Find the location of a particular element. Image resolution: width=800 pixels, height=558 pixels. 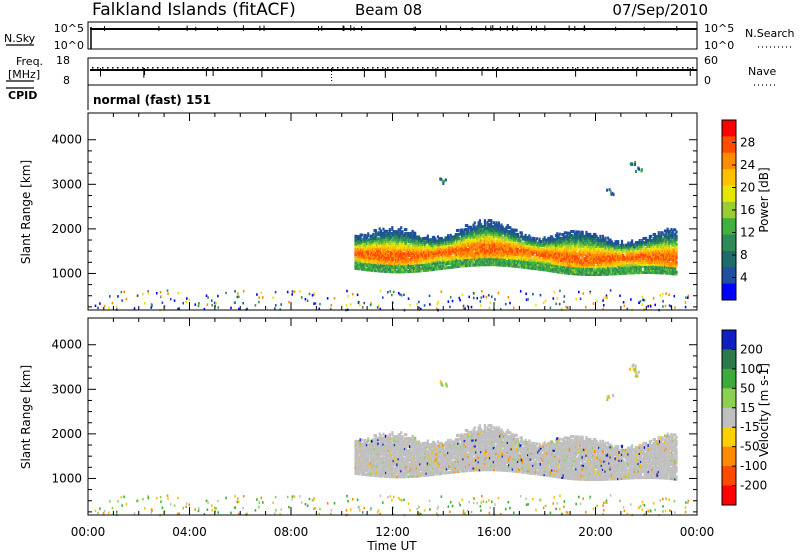

nsky-label: N.Sky is located at coordinates (20, 38).